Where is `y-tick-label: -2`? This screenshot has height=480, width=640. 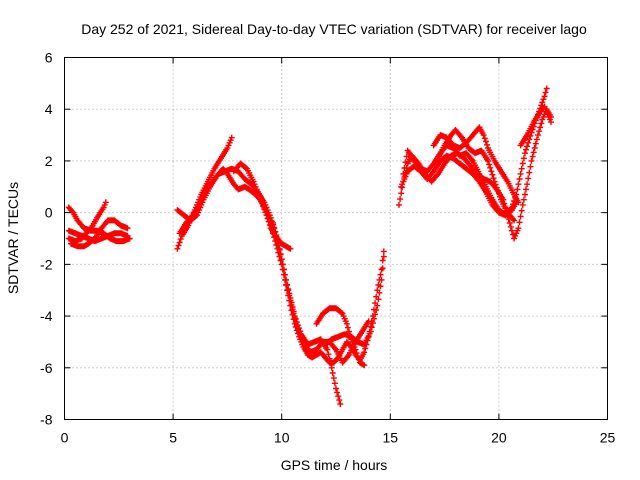
y-tick-label: -2 is located at coordinates (46, 264).